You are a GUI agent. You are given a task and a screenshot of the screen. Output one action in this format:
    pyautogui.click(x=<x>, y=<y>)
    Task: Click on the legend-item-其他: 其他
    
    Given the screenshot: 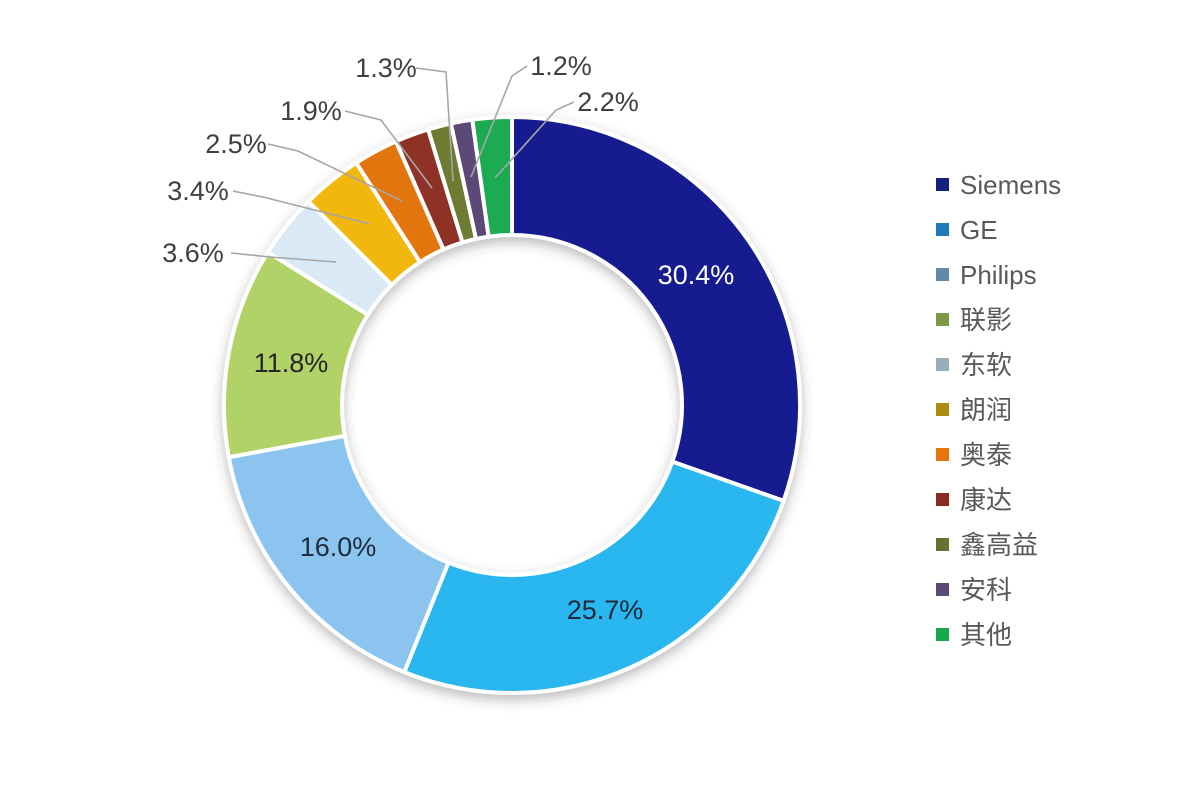 What is the action you would take?
    pyautogui.click(x=998, y=634)
    